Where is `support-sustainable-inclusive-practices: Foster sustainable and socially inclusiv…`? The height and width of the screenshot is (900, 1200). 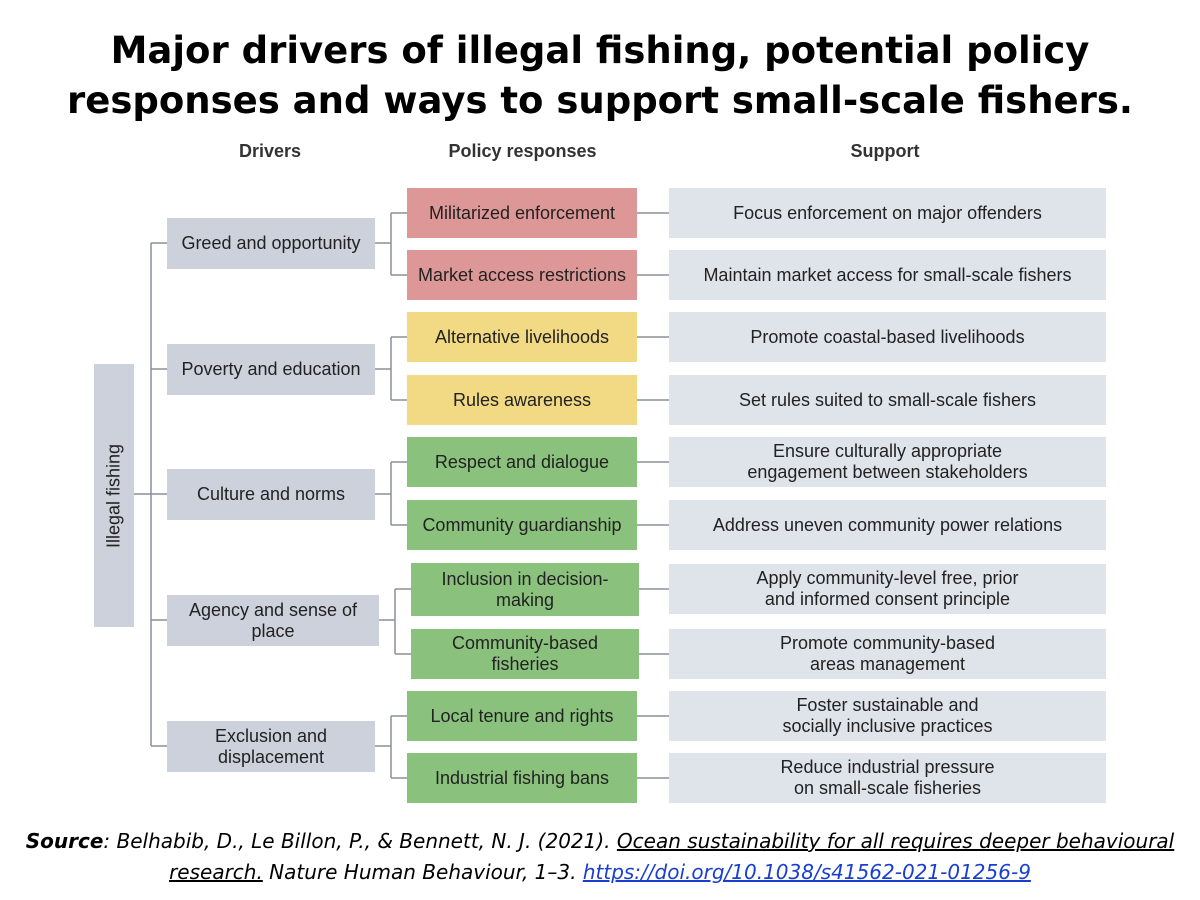
support-sustainable-inclusive-practices: Foster sustainable and socially inclusiv… is located at coordinates (887, 716).